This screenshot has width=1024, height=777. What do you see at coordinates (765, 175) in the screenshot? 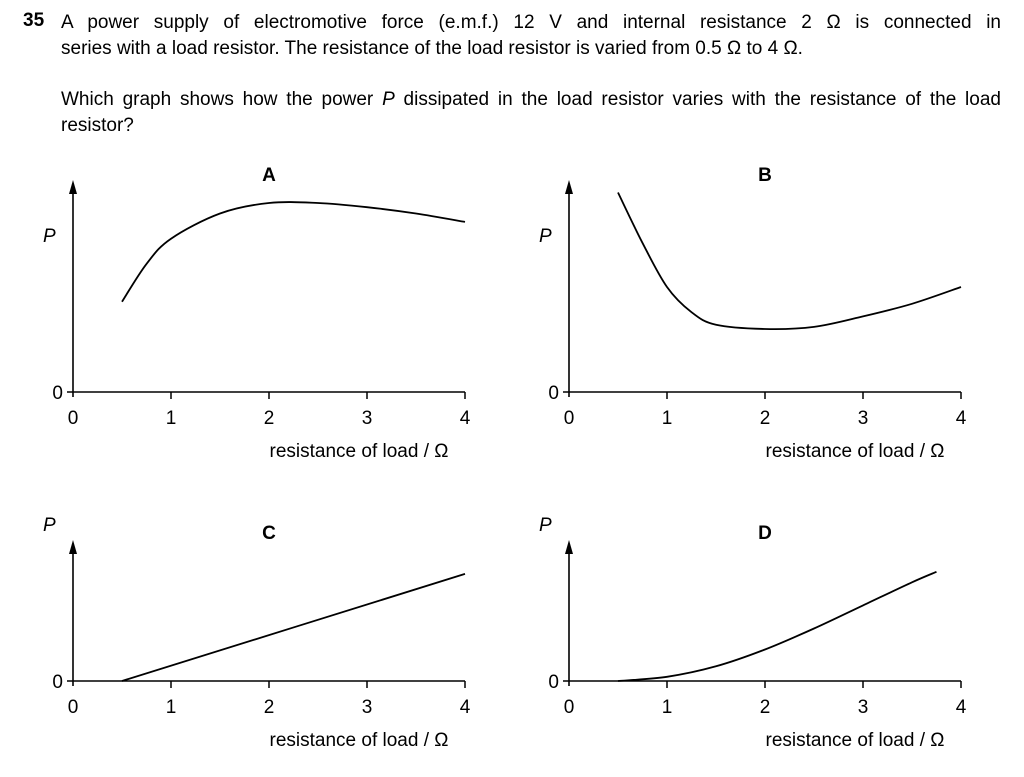
I see `graph-title: B` at bounding box center [765, 175].